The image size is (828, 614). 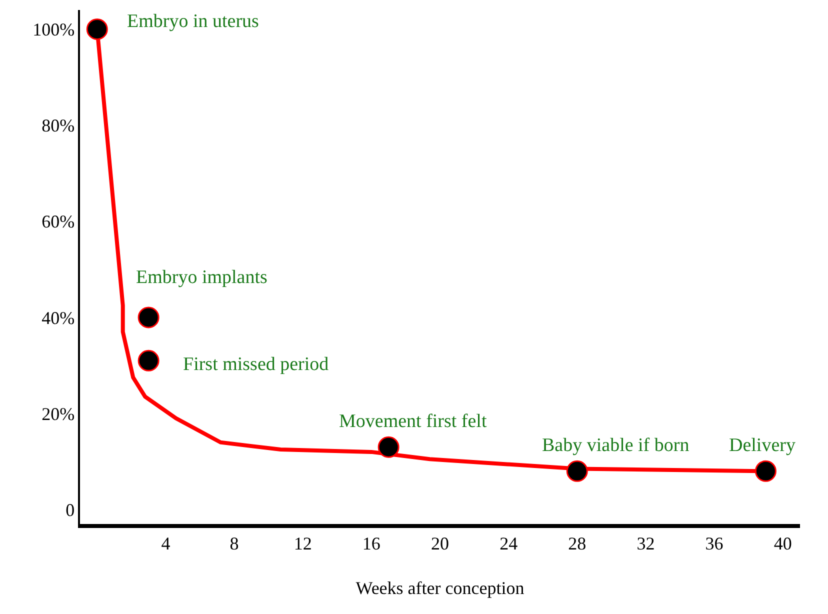 I want to click on x-tick-label: 4, so click(x=165, y=544).